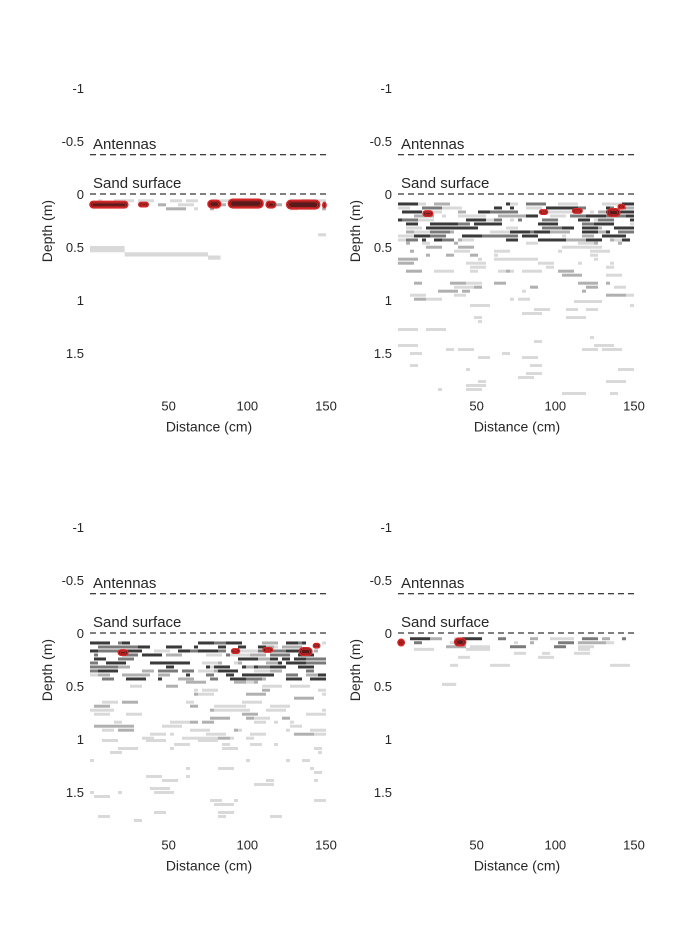 This screenshot has width=700, height=926. What do you see at coordinates (235, 651) in the screenshot?
I see `highlight-region` at bounding box center [235, 651].